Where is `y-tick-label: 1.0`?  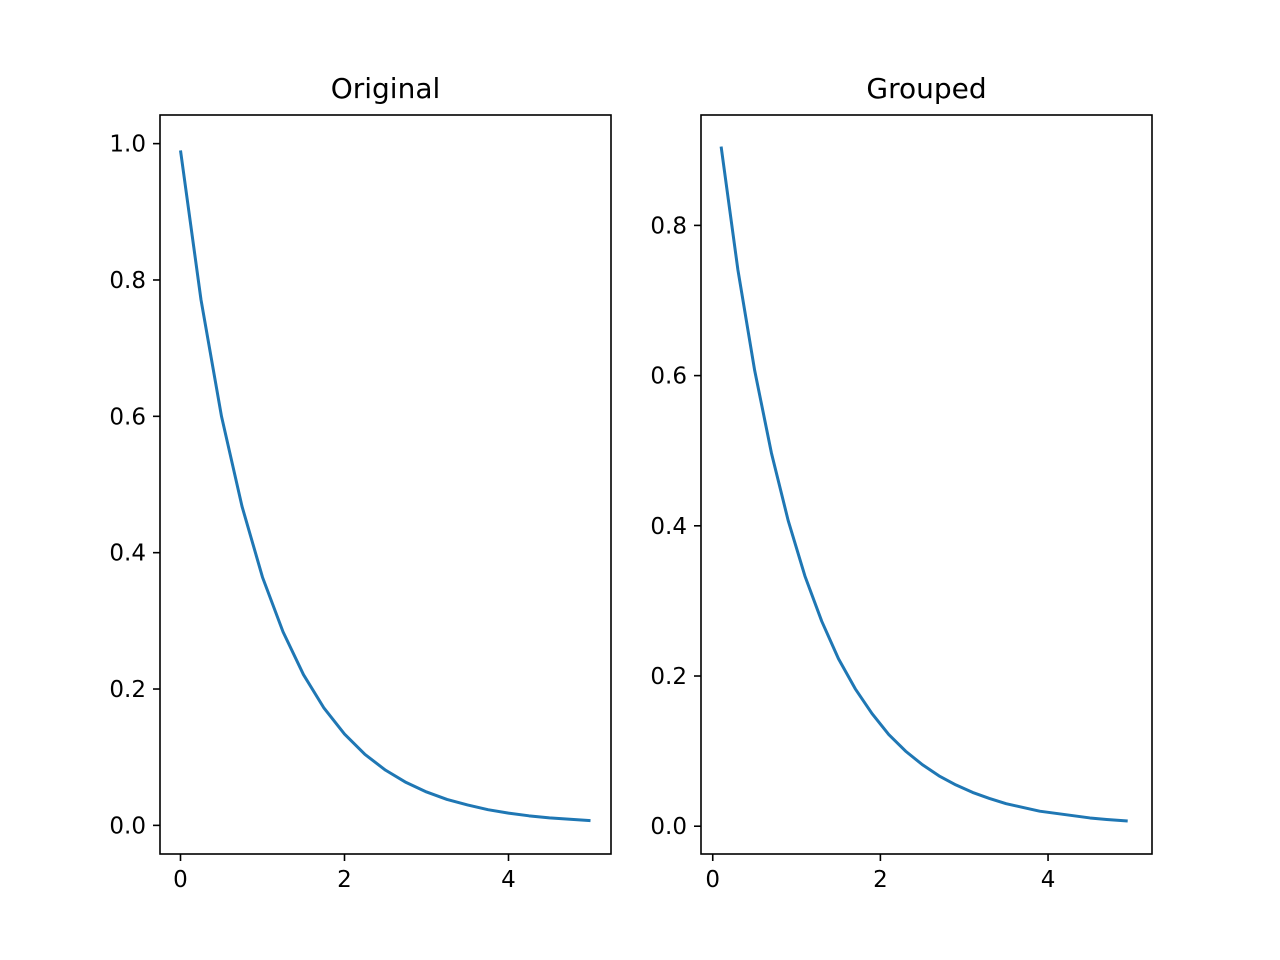 y-tick-label: 1.0 is located at coordinates (127, 145).